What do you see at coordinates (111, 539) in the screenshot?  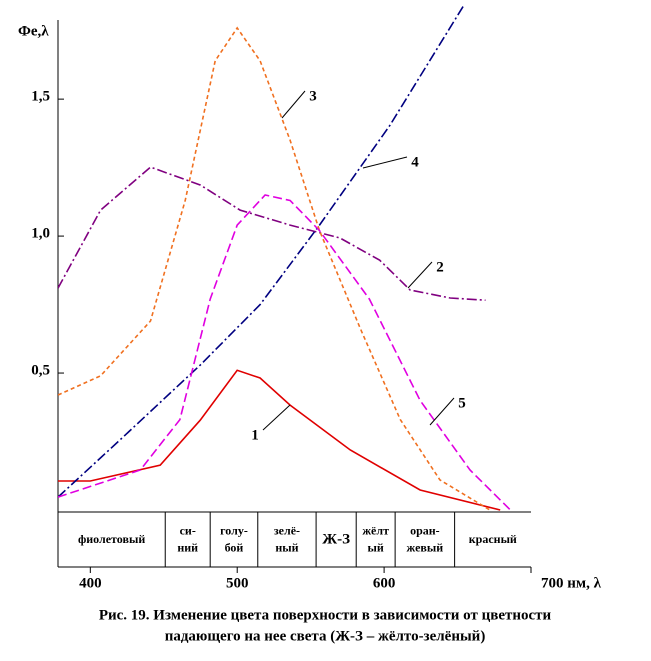 I see `band-label: фиолетовый` at bounding box center [111, 539].